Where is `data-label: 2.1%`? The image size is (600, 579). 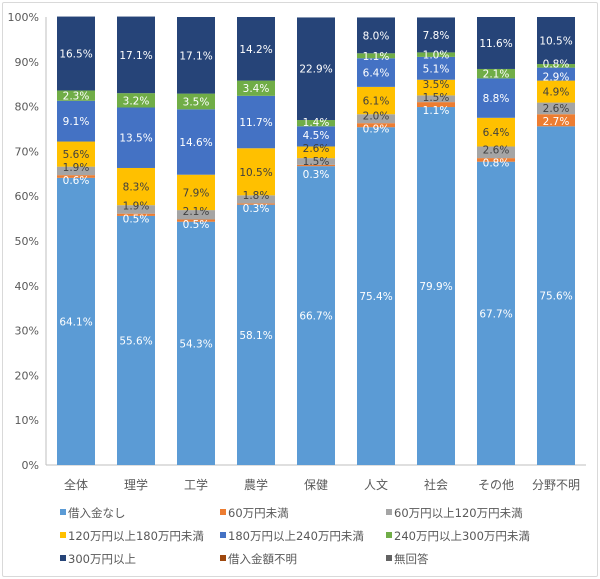
data-label: 2.1% is located at coordinates (496, 75).